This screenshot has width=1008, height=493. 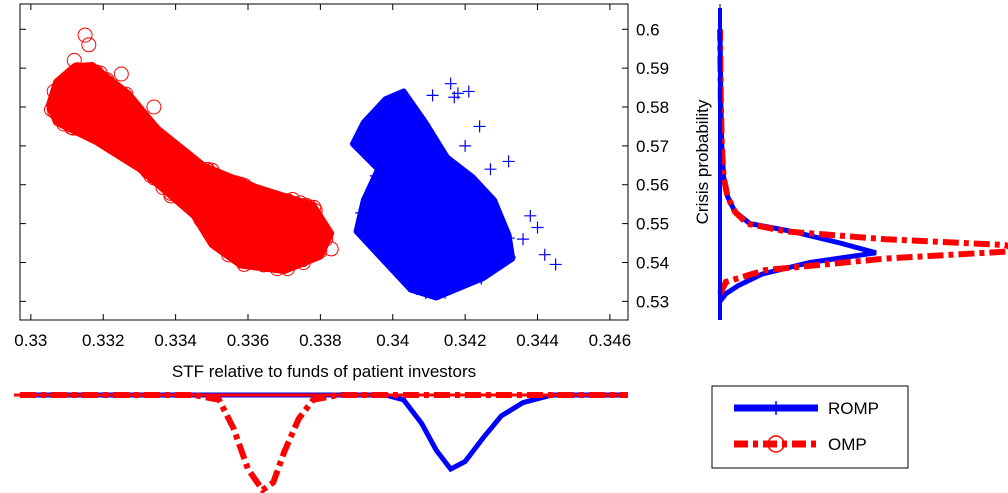 I want to click on y-tick-label: 0.53, so click(x=652, y=301).